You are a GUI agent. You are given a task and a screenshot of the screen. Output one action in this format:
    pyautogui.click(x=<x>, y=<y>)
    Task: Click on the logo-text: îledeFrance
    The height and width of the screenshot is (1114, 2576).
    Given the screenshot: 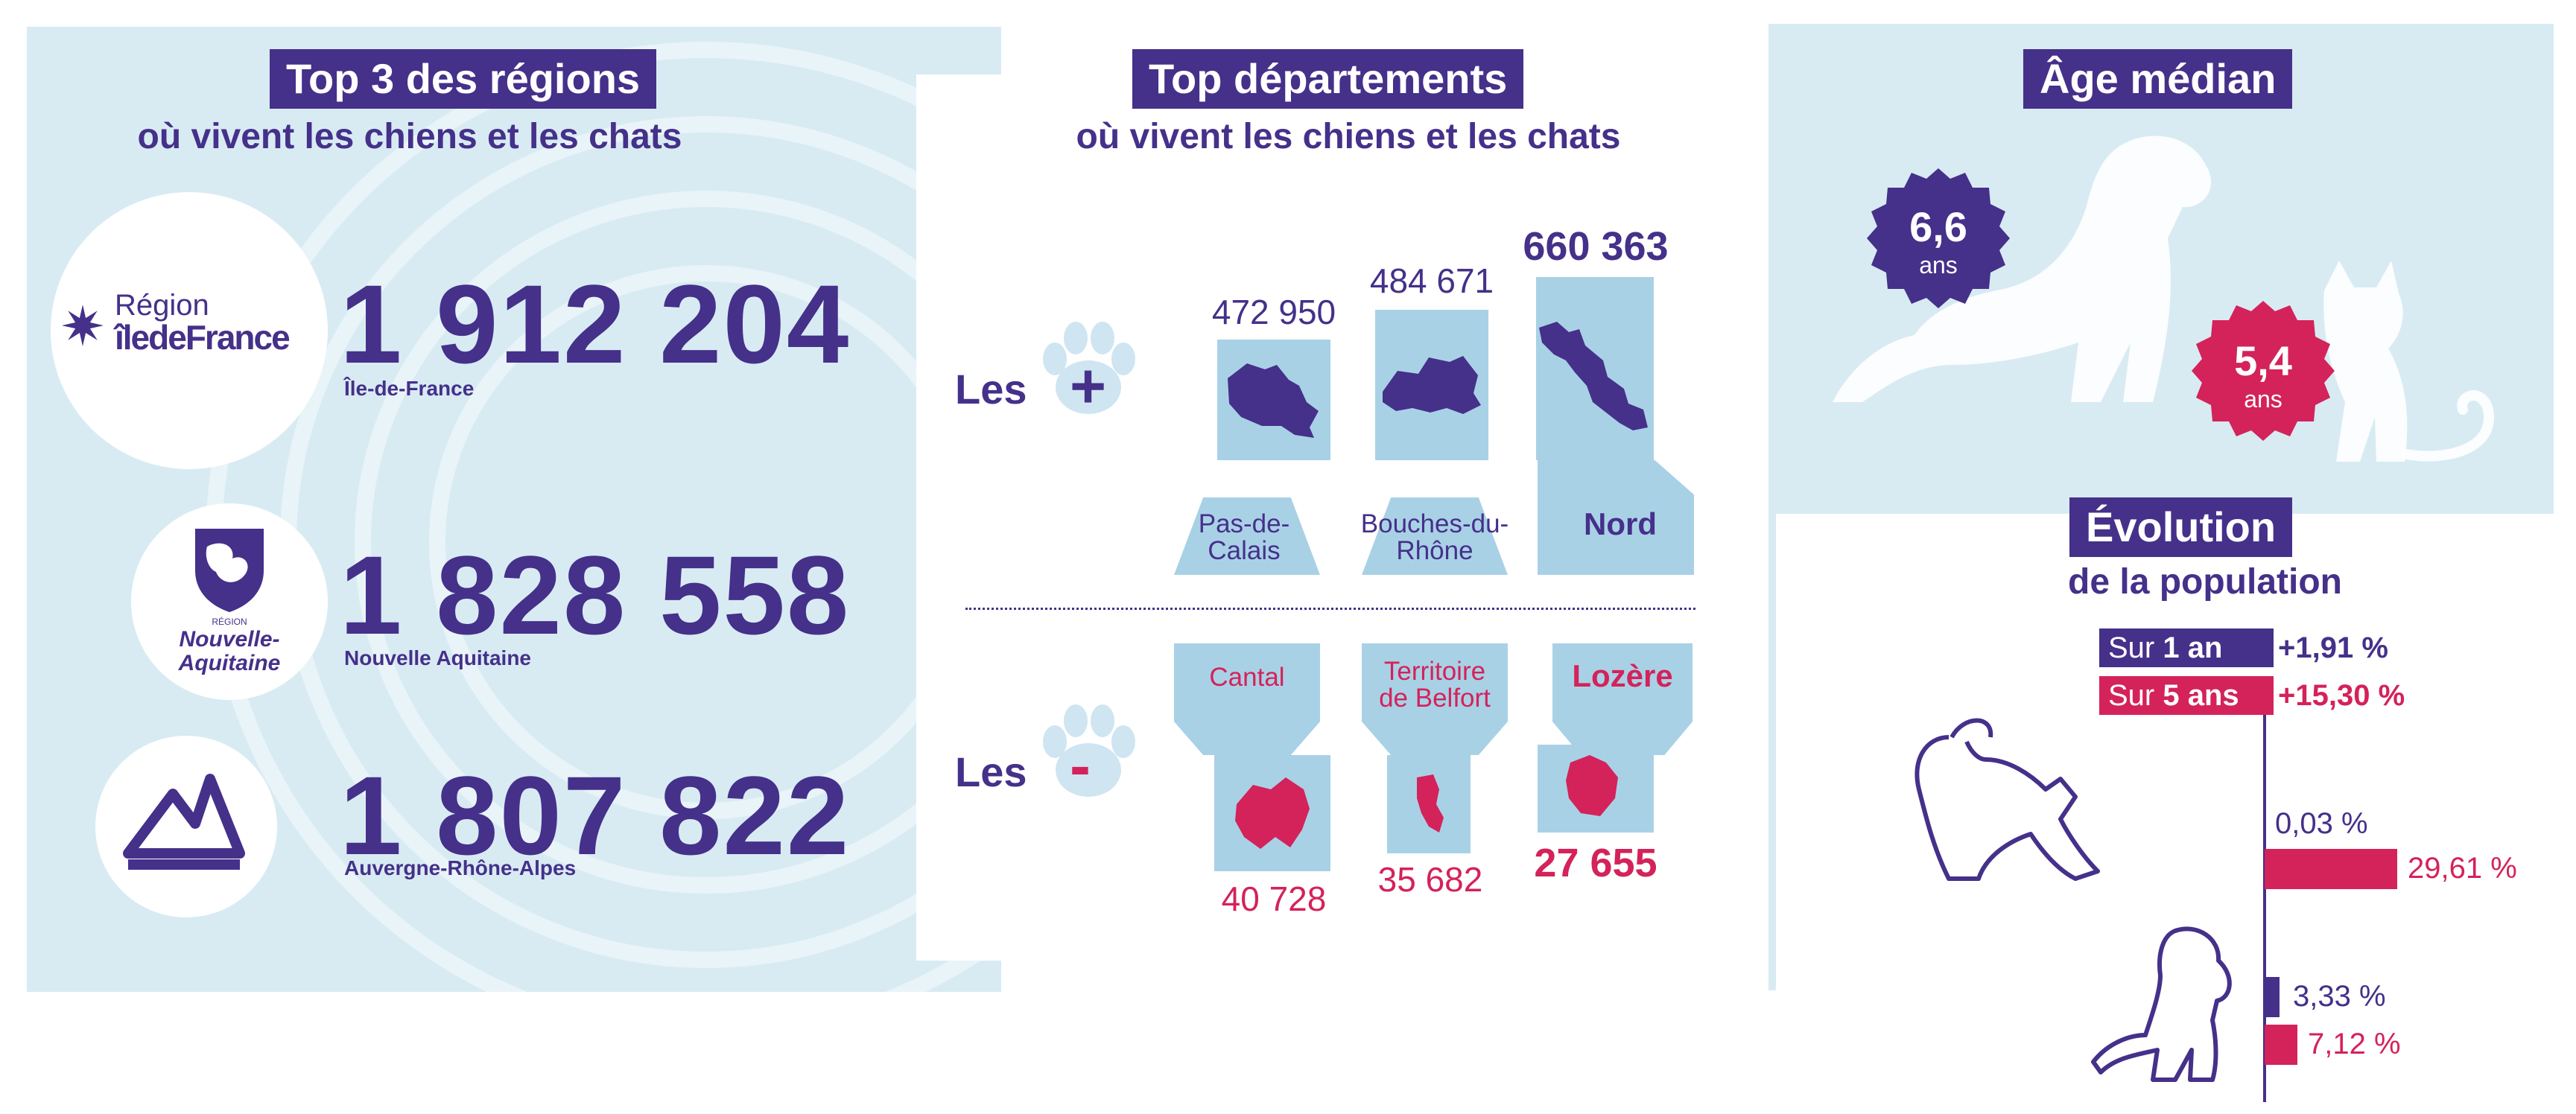 What is the action you would take?
    pyautogui.click(x=203, y=337)
    